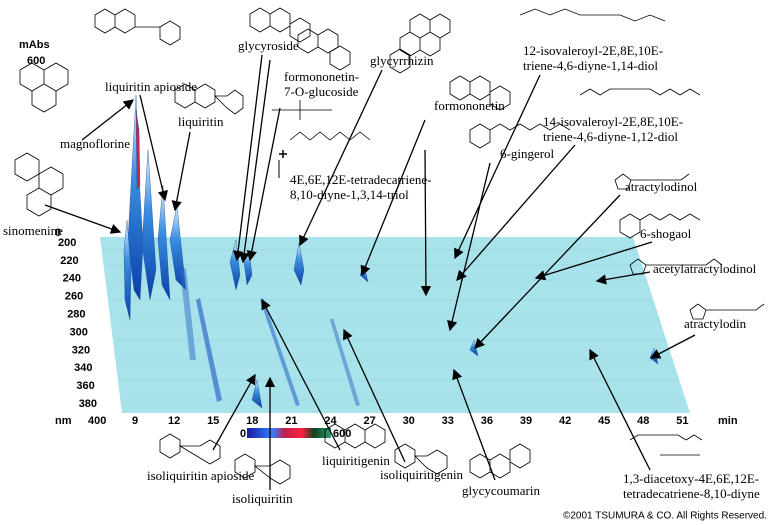 This screenshot has height=525, width=778. What do you see at coordinates (74, 297) in the screenshot?
I see `wavelength-tick-label: 260` at bounding box center [74, 297].